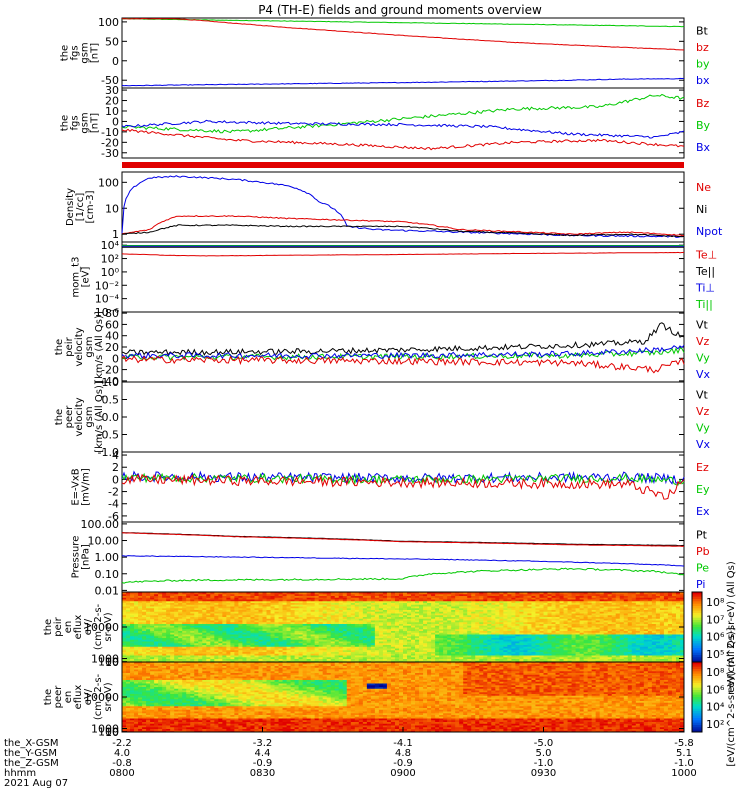 This screenshot has width=750, height=800. I want to click on y-tick-label: -6, so click(113, 516).